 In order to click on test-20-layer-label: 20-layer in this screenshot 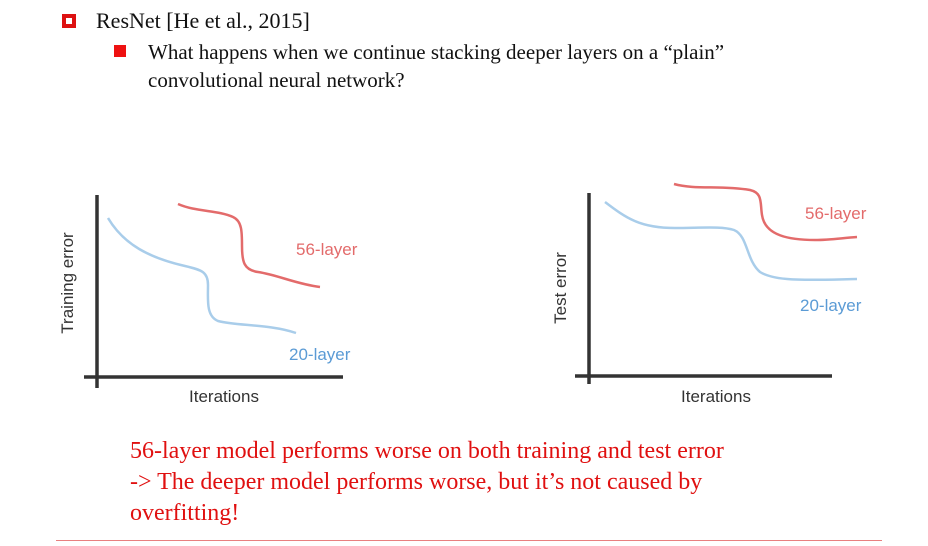, I will do `click(831, 305)`.